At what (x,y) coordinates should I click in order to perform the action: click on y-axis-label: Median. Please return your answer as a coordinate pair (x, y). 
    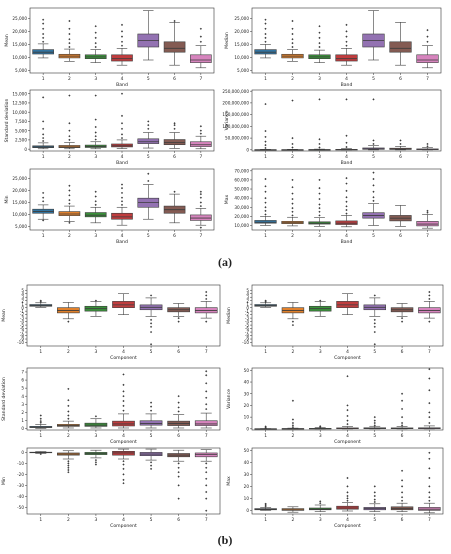
    Looking at the image, I should click on (229, 315).